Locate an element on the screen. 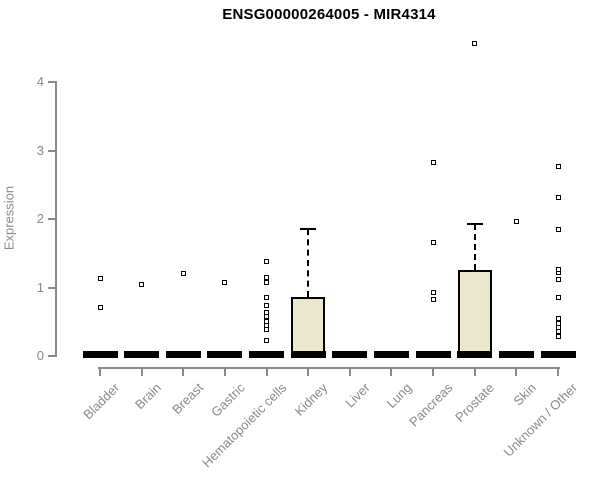 The width and height of the screenshot is (600, 500). x-tick-label: Prostate is located at coordinates (475, 402).